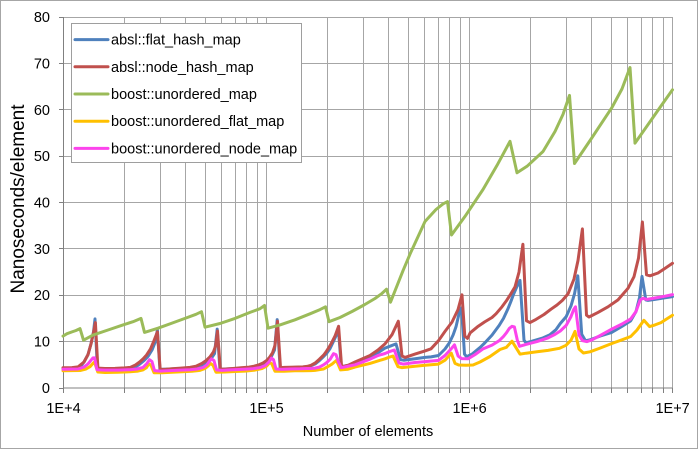 The height and width of the screenshot is (449, 698). Describe the element at coordinates (204, 149) in the screenshot. I see `svg-text: boost::unordered_node_map` at that location.